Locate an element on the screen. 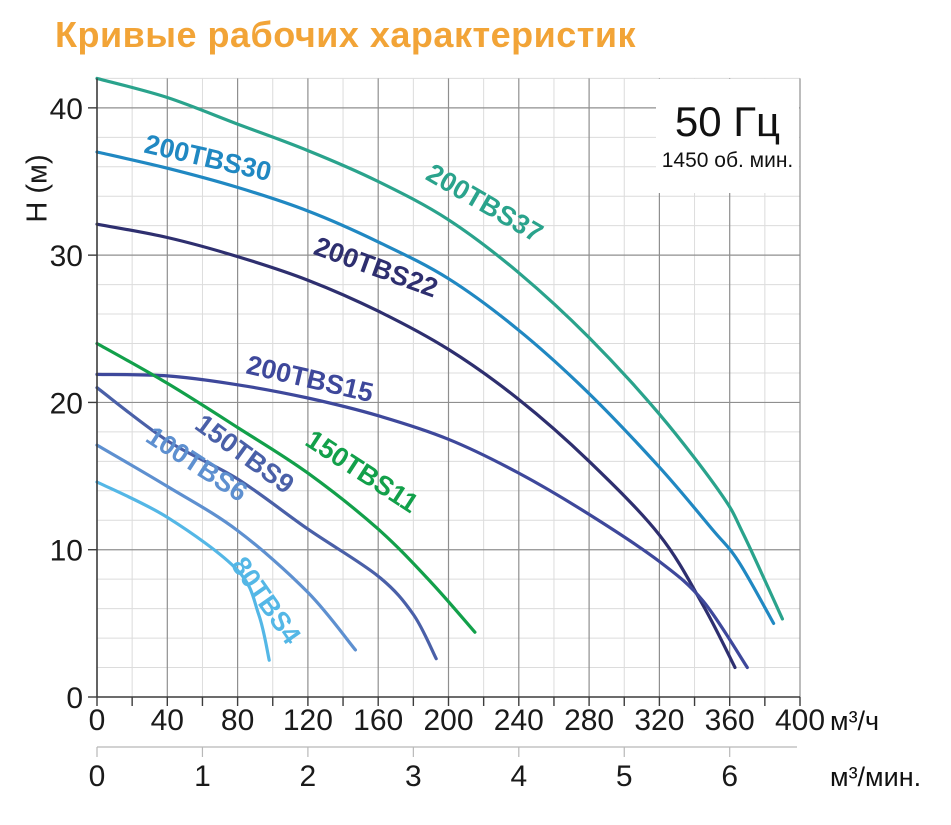 This screenshot has height=825, width=951. x2-tick-label: 5 is located at coordinates (624, 776).